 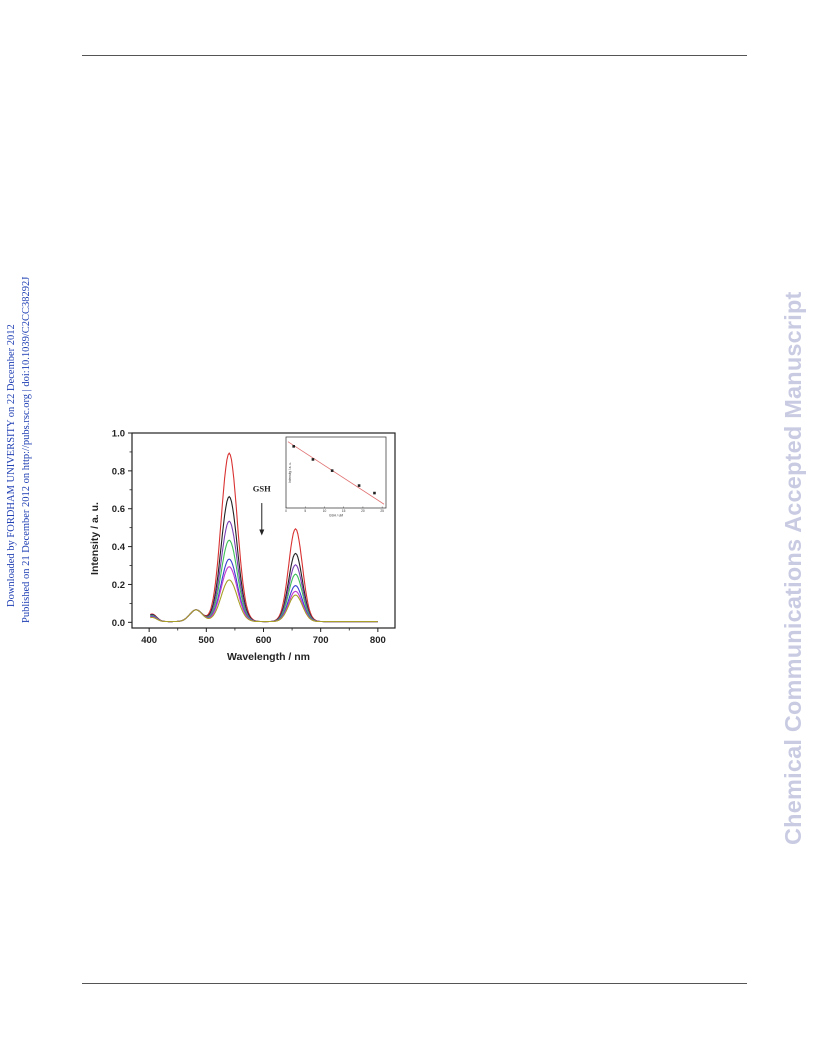 What do you see at coordinates (95, 538) in the screenshot?
I see `y-axis-title: Intensity / a. u.` at bounding box center [95, 538].